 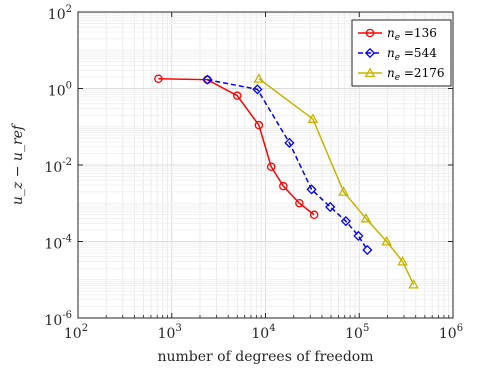 I want to click on legend: ne =136 ne =544 ne =2176, so click(x=401, y=53).